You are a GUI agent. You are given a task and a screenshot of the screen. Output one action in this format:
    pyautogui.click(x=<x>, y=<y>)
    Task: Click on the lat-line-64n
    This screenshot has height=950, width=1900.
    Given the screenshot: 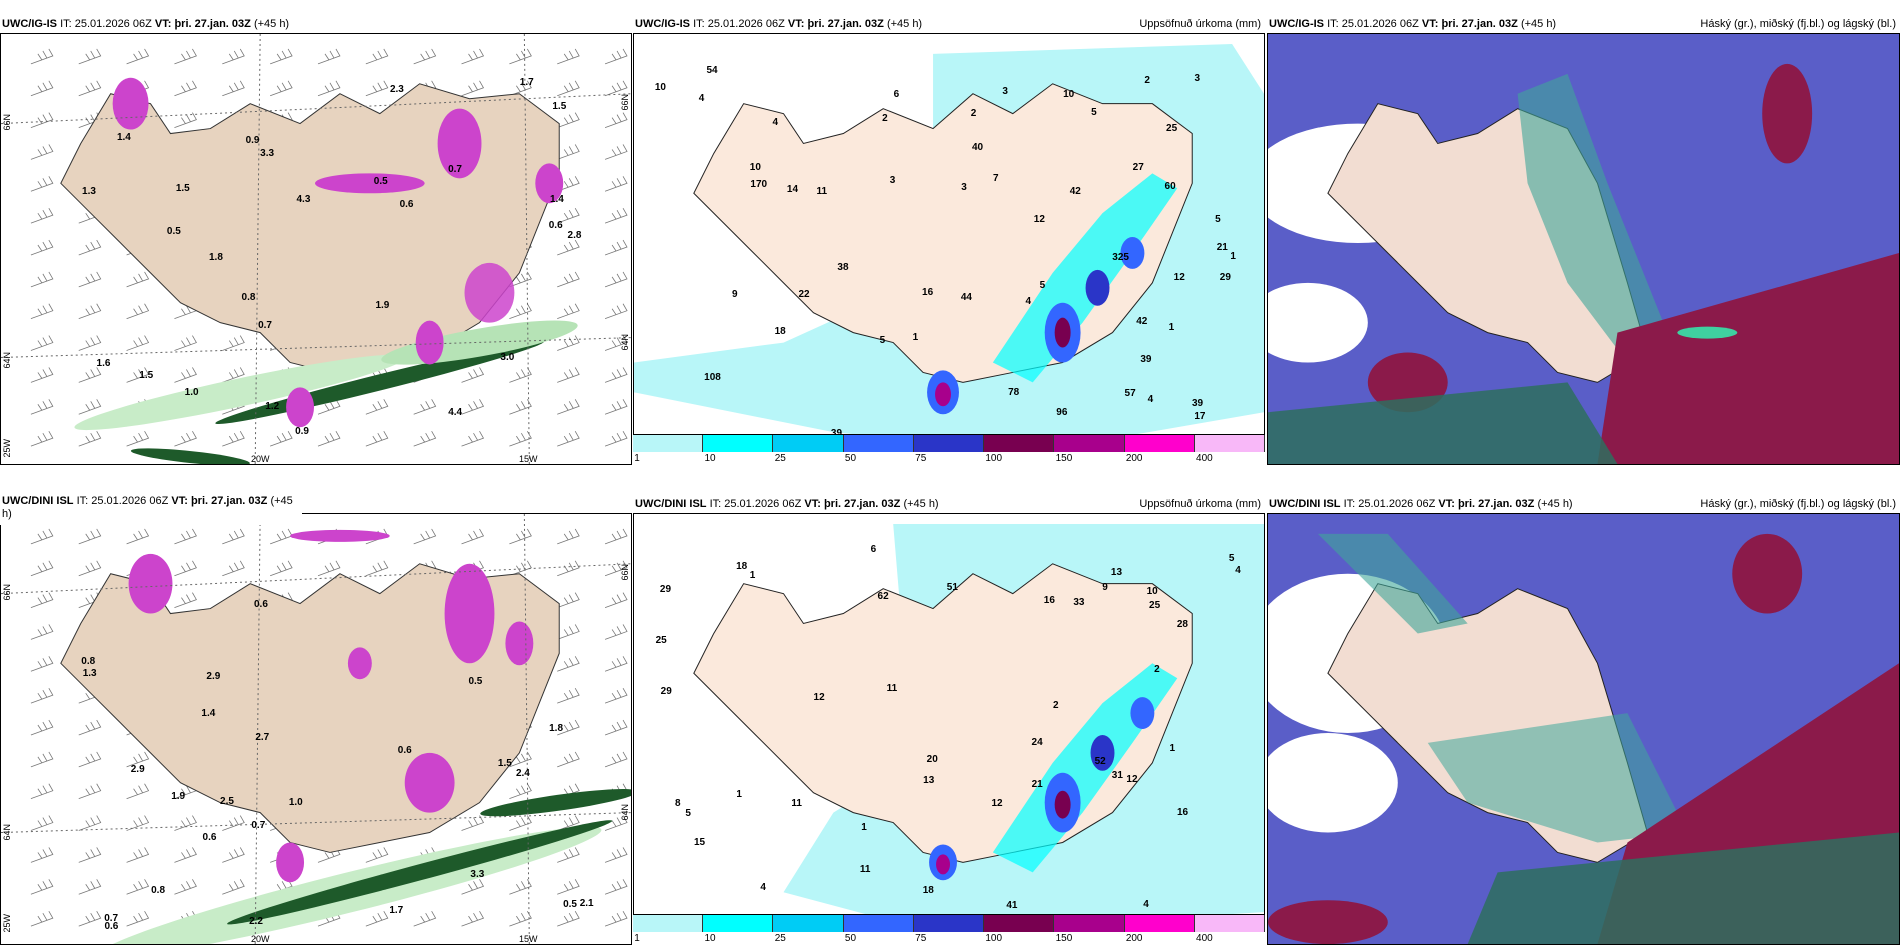 What is the action you would take?
    pyautogui.click(x=316, y=347)
    